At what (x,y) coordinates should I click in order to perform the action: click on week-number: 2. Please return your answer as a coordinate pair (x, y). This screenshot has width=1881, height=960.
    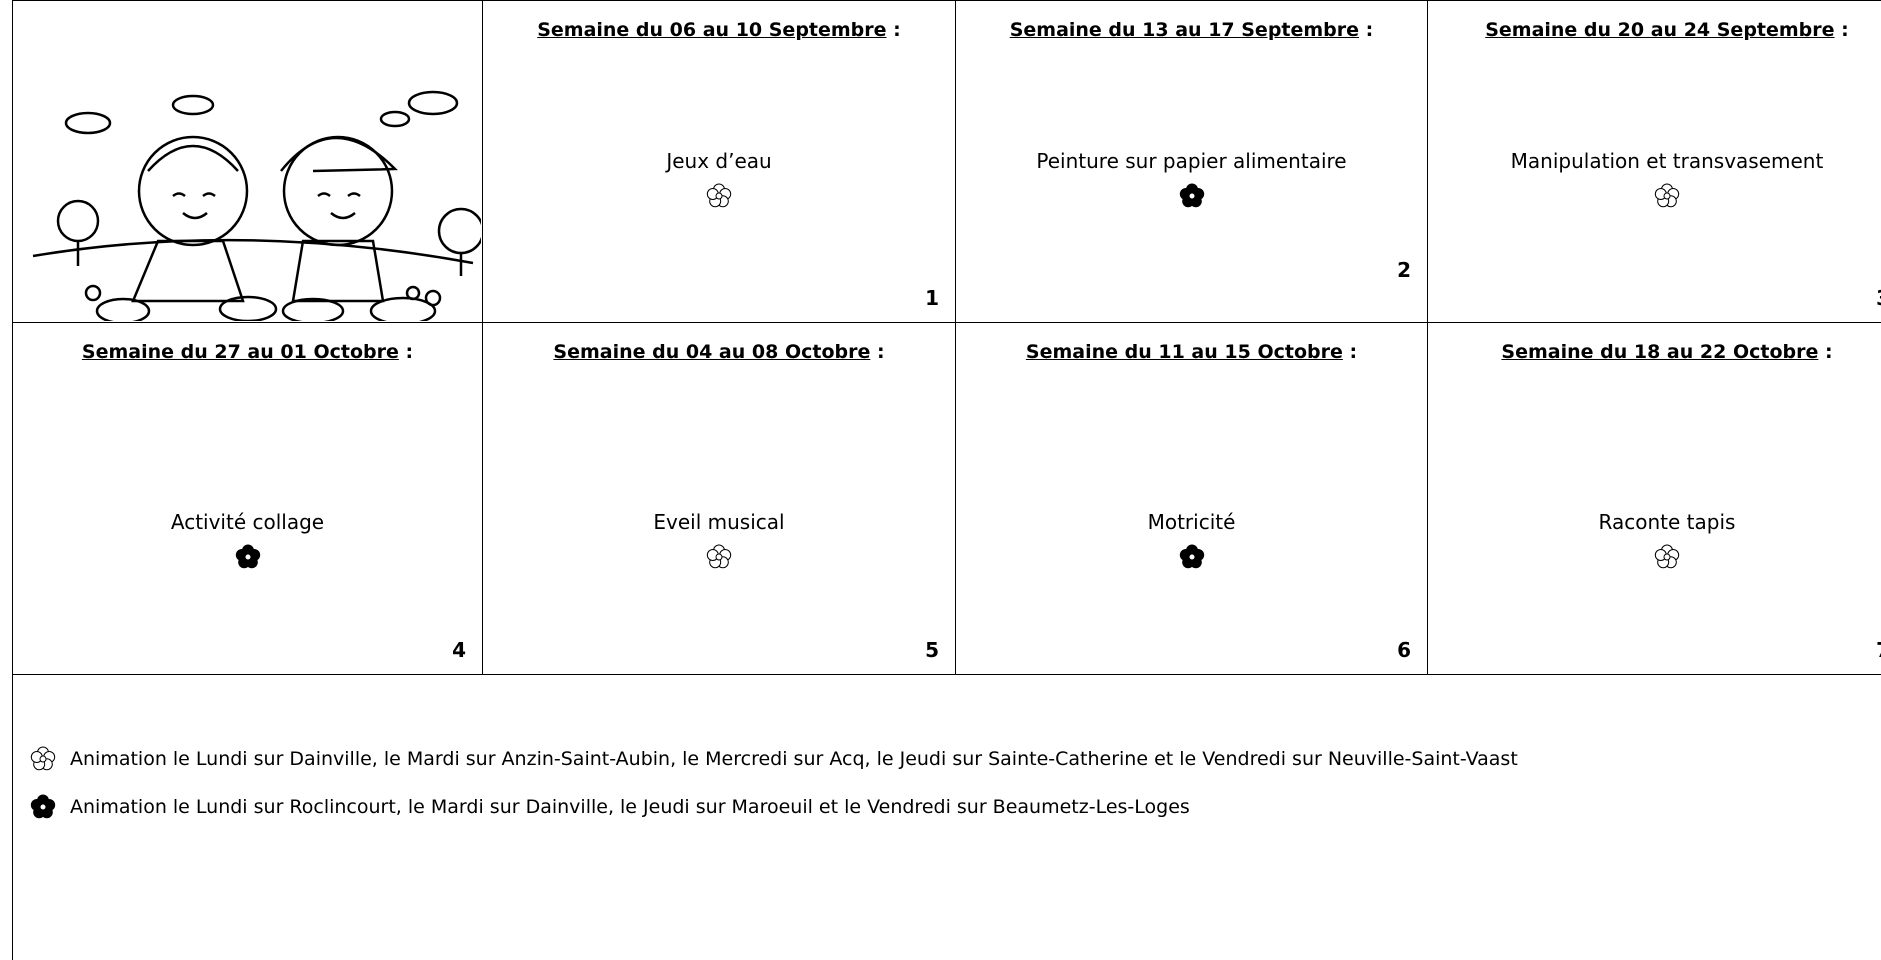
    Looking at the image, I should click on (1404, 270).